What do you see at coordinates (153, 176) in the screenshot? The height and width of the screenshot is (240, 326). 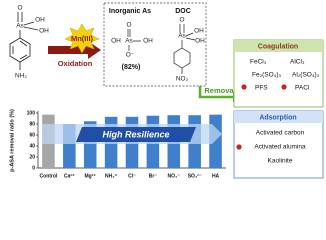 I see `x-tick-label: Br⁻` at bounding box center [153, 176].